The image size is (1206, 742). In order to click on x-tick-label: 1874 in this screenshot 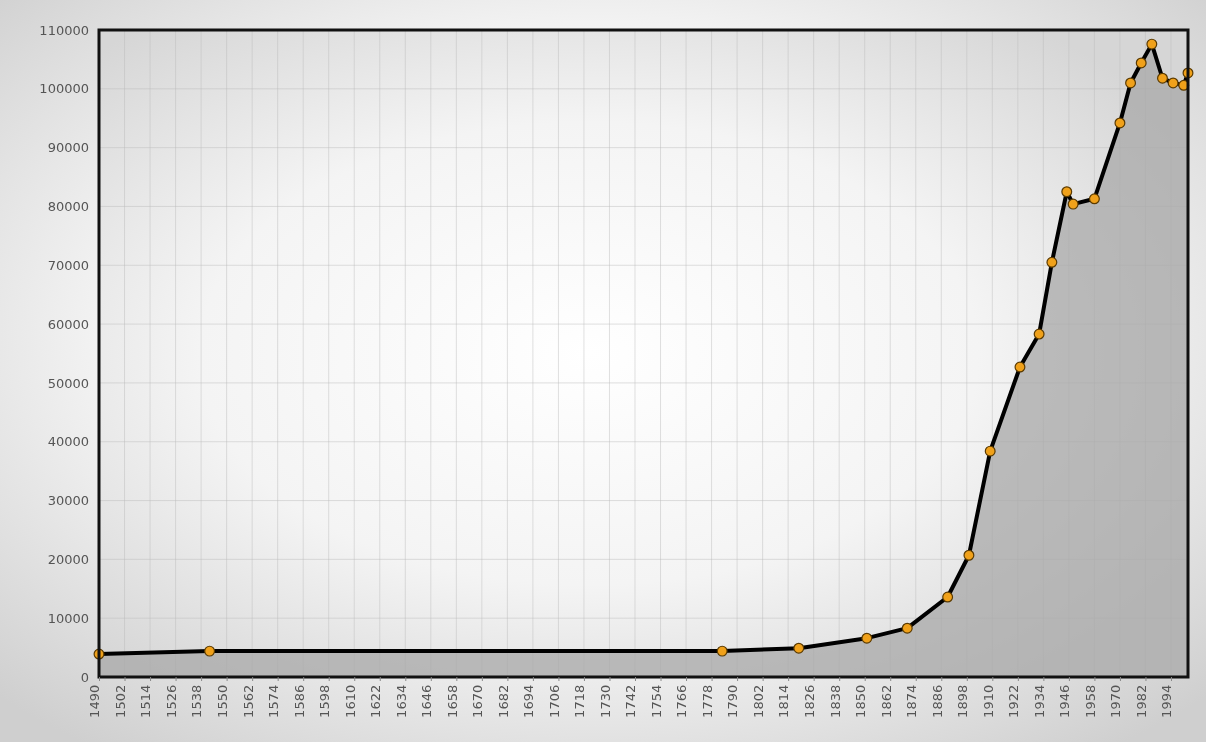, I will do `click(912, 701)`.